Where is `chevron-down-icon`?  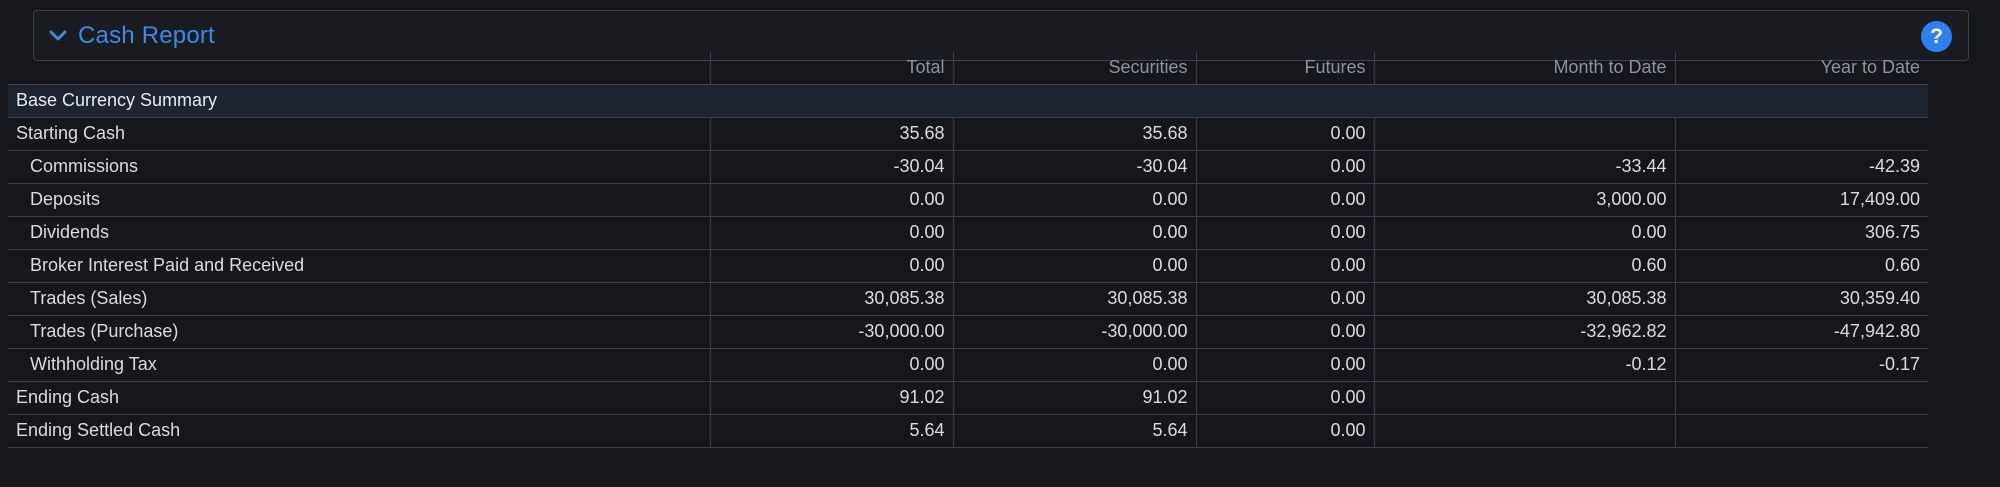 chevron-down-icon is located at coordinates (58, 36).